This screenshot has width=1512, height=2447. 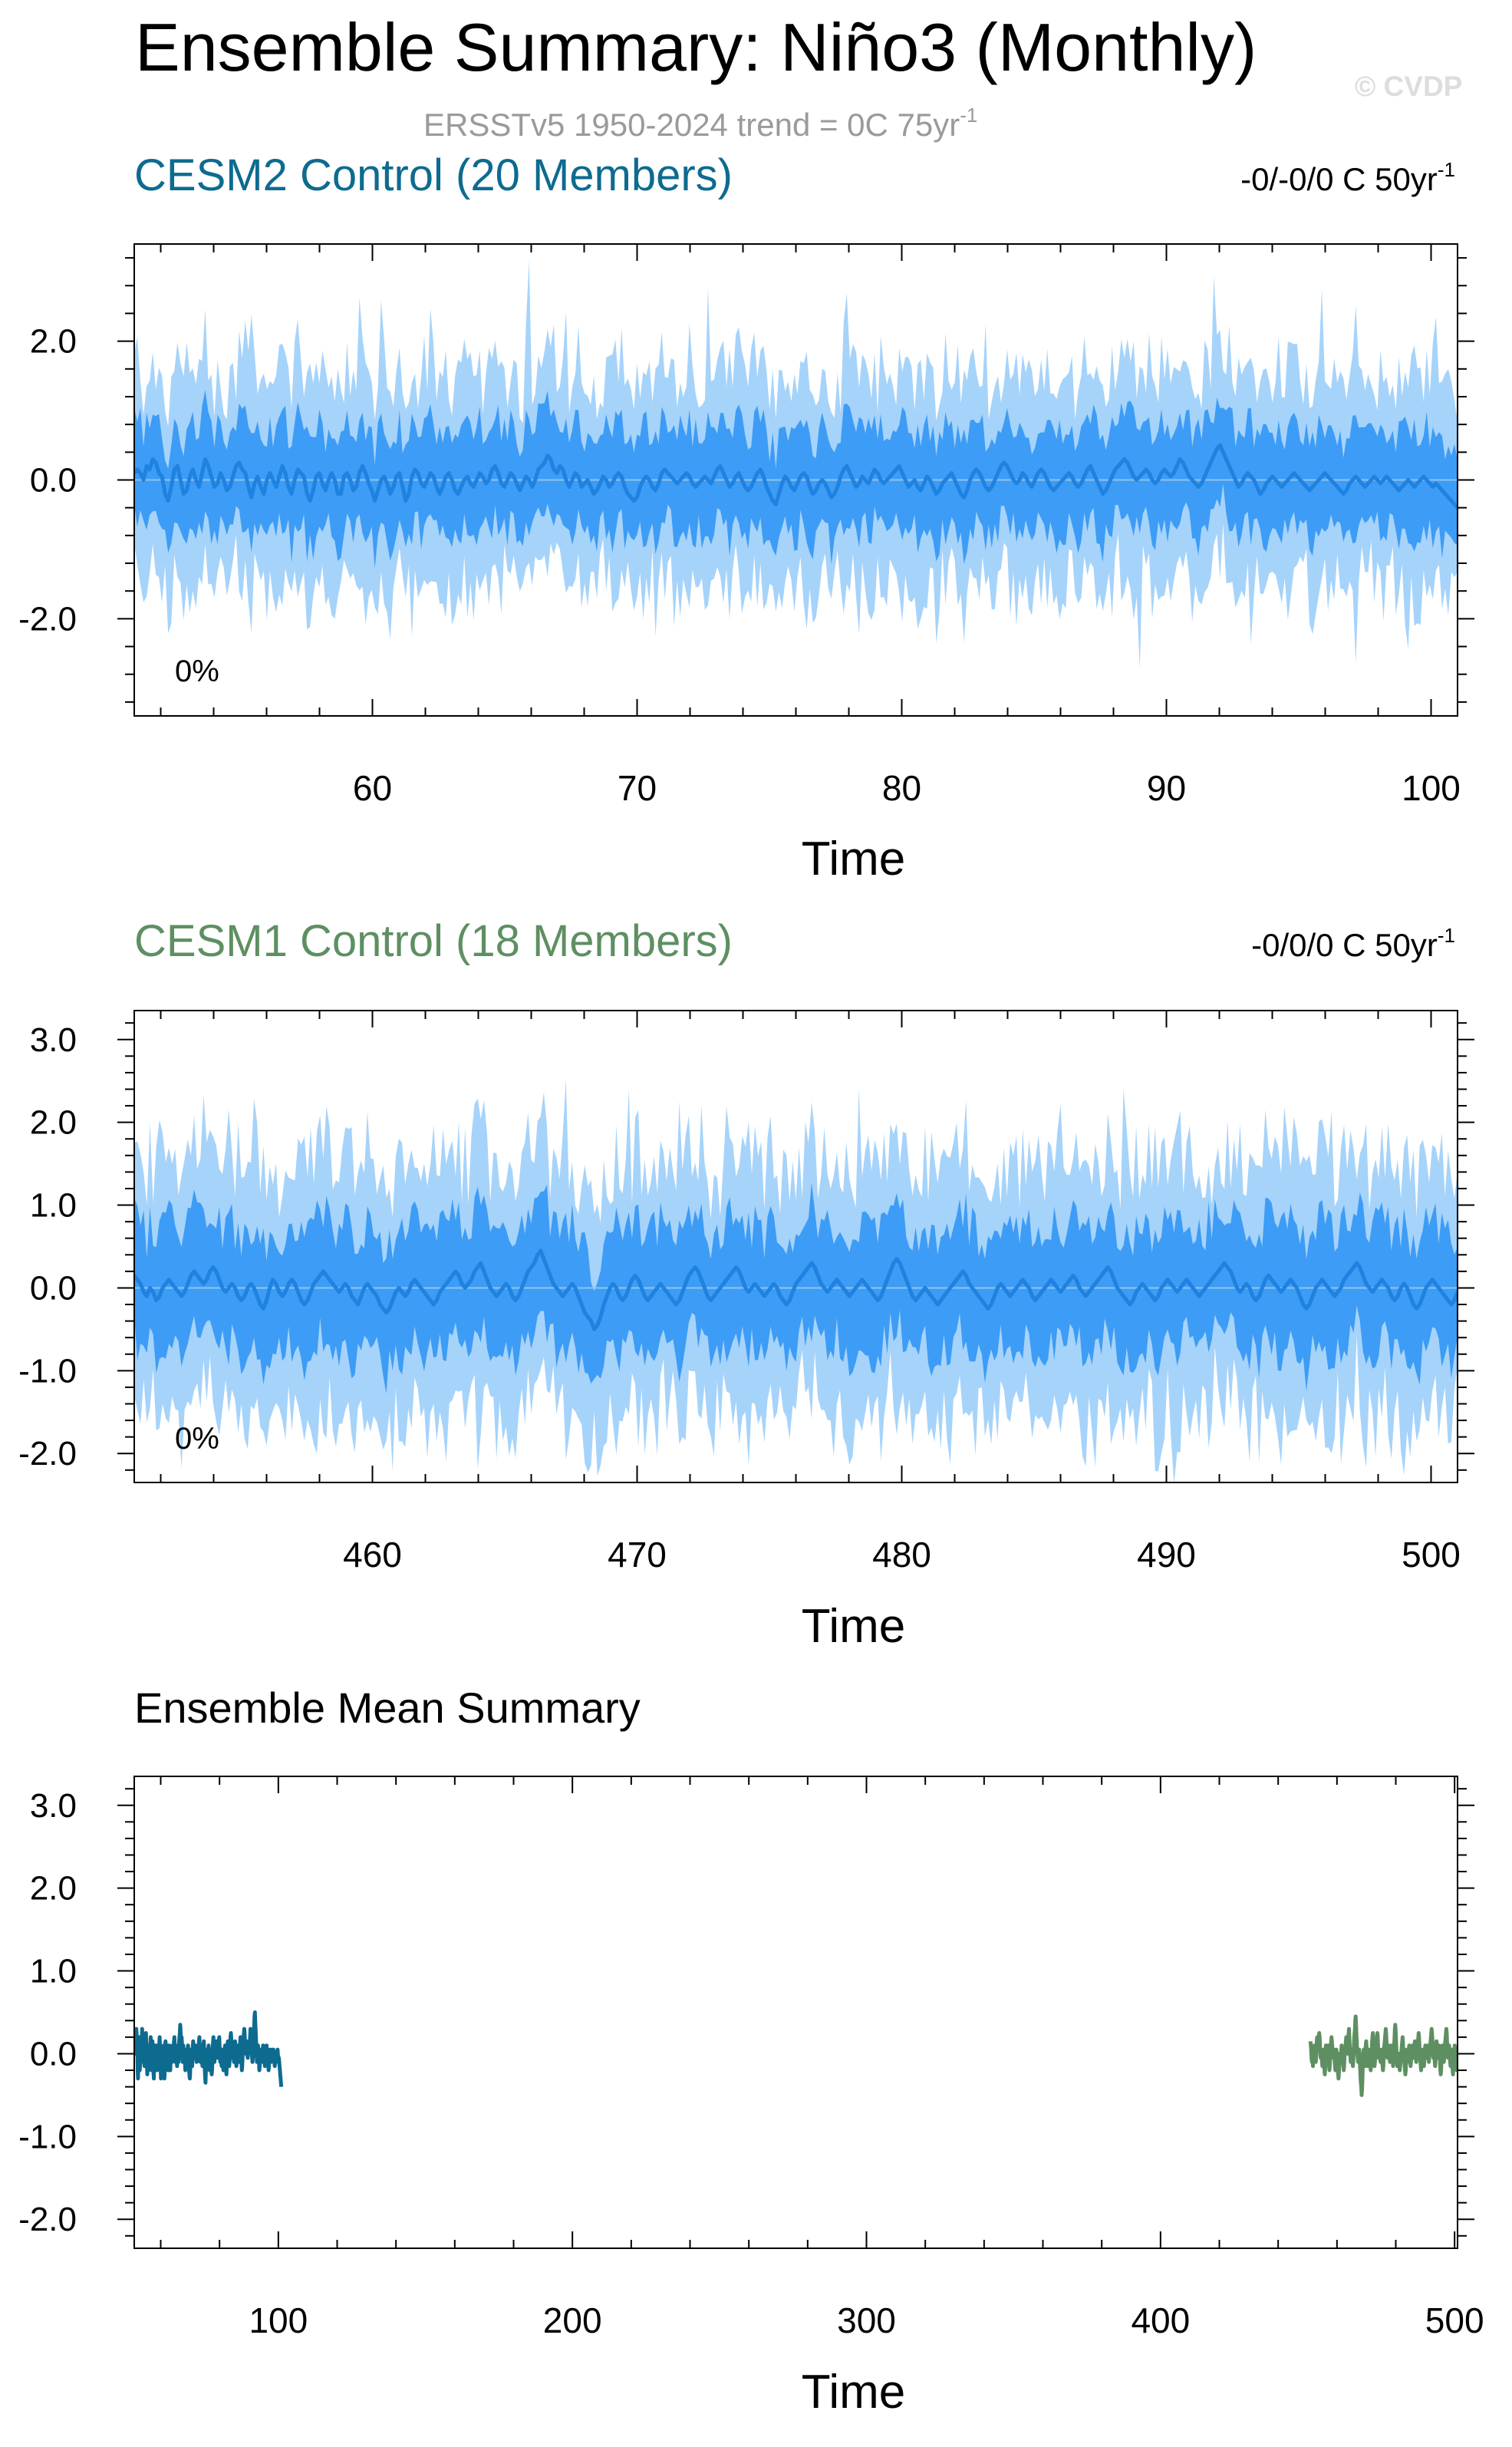 What do you see at coordinates (637, 788) in the screenshot?
I see `x-tick-label: 70` at bounding box center [637, 788].